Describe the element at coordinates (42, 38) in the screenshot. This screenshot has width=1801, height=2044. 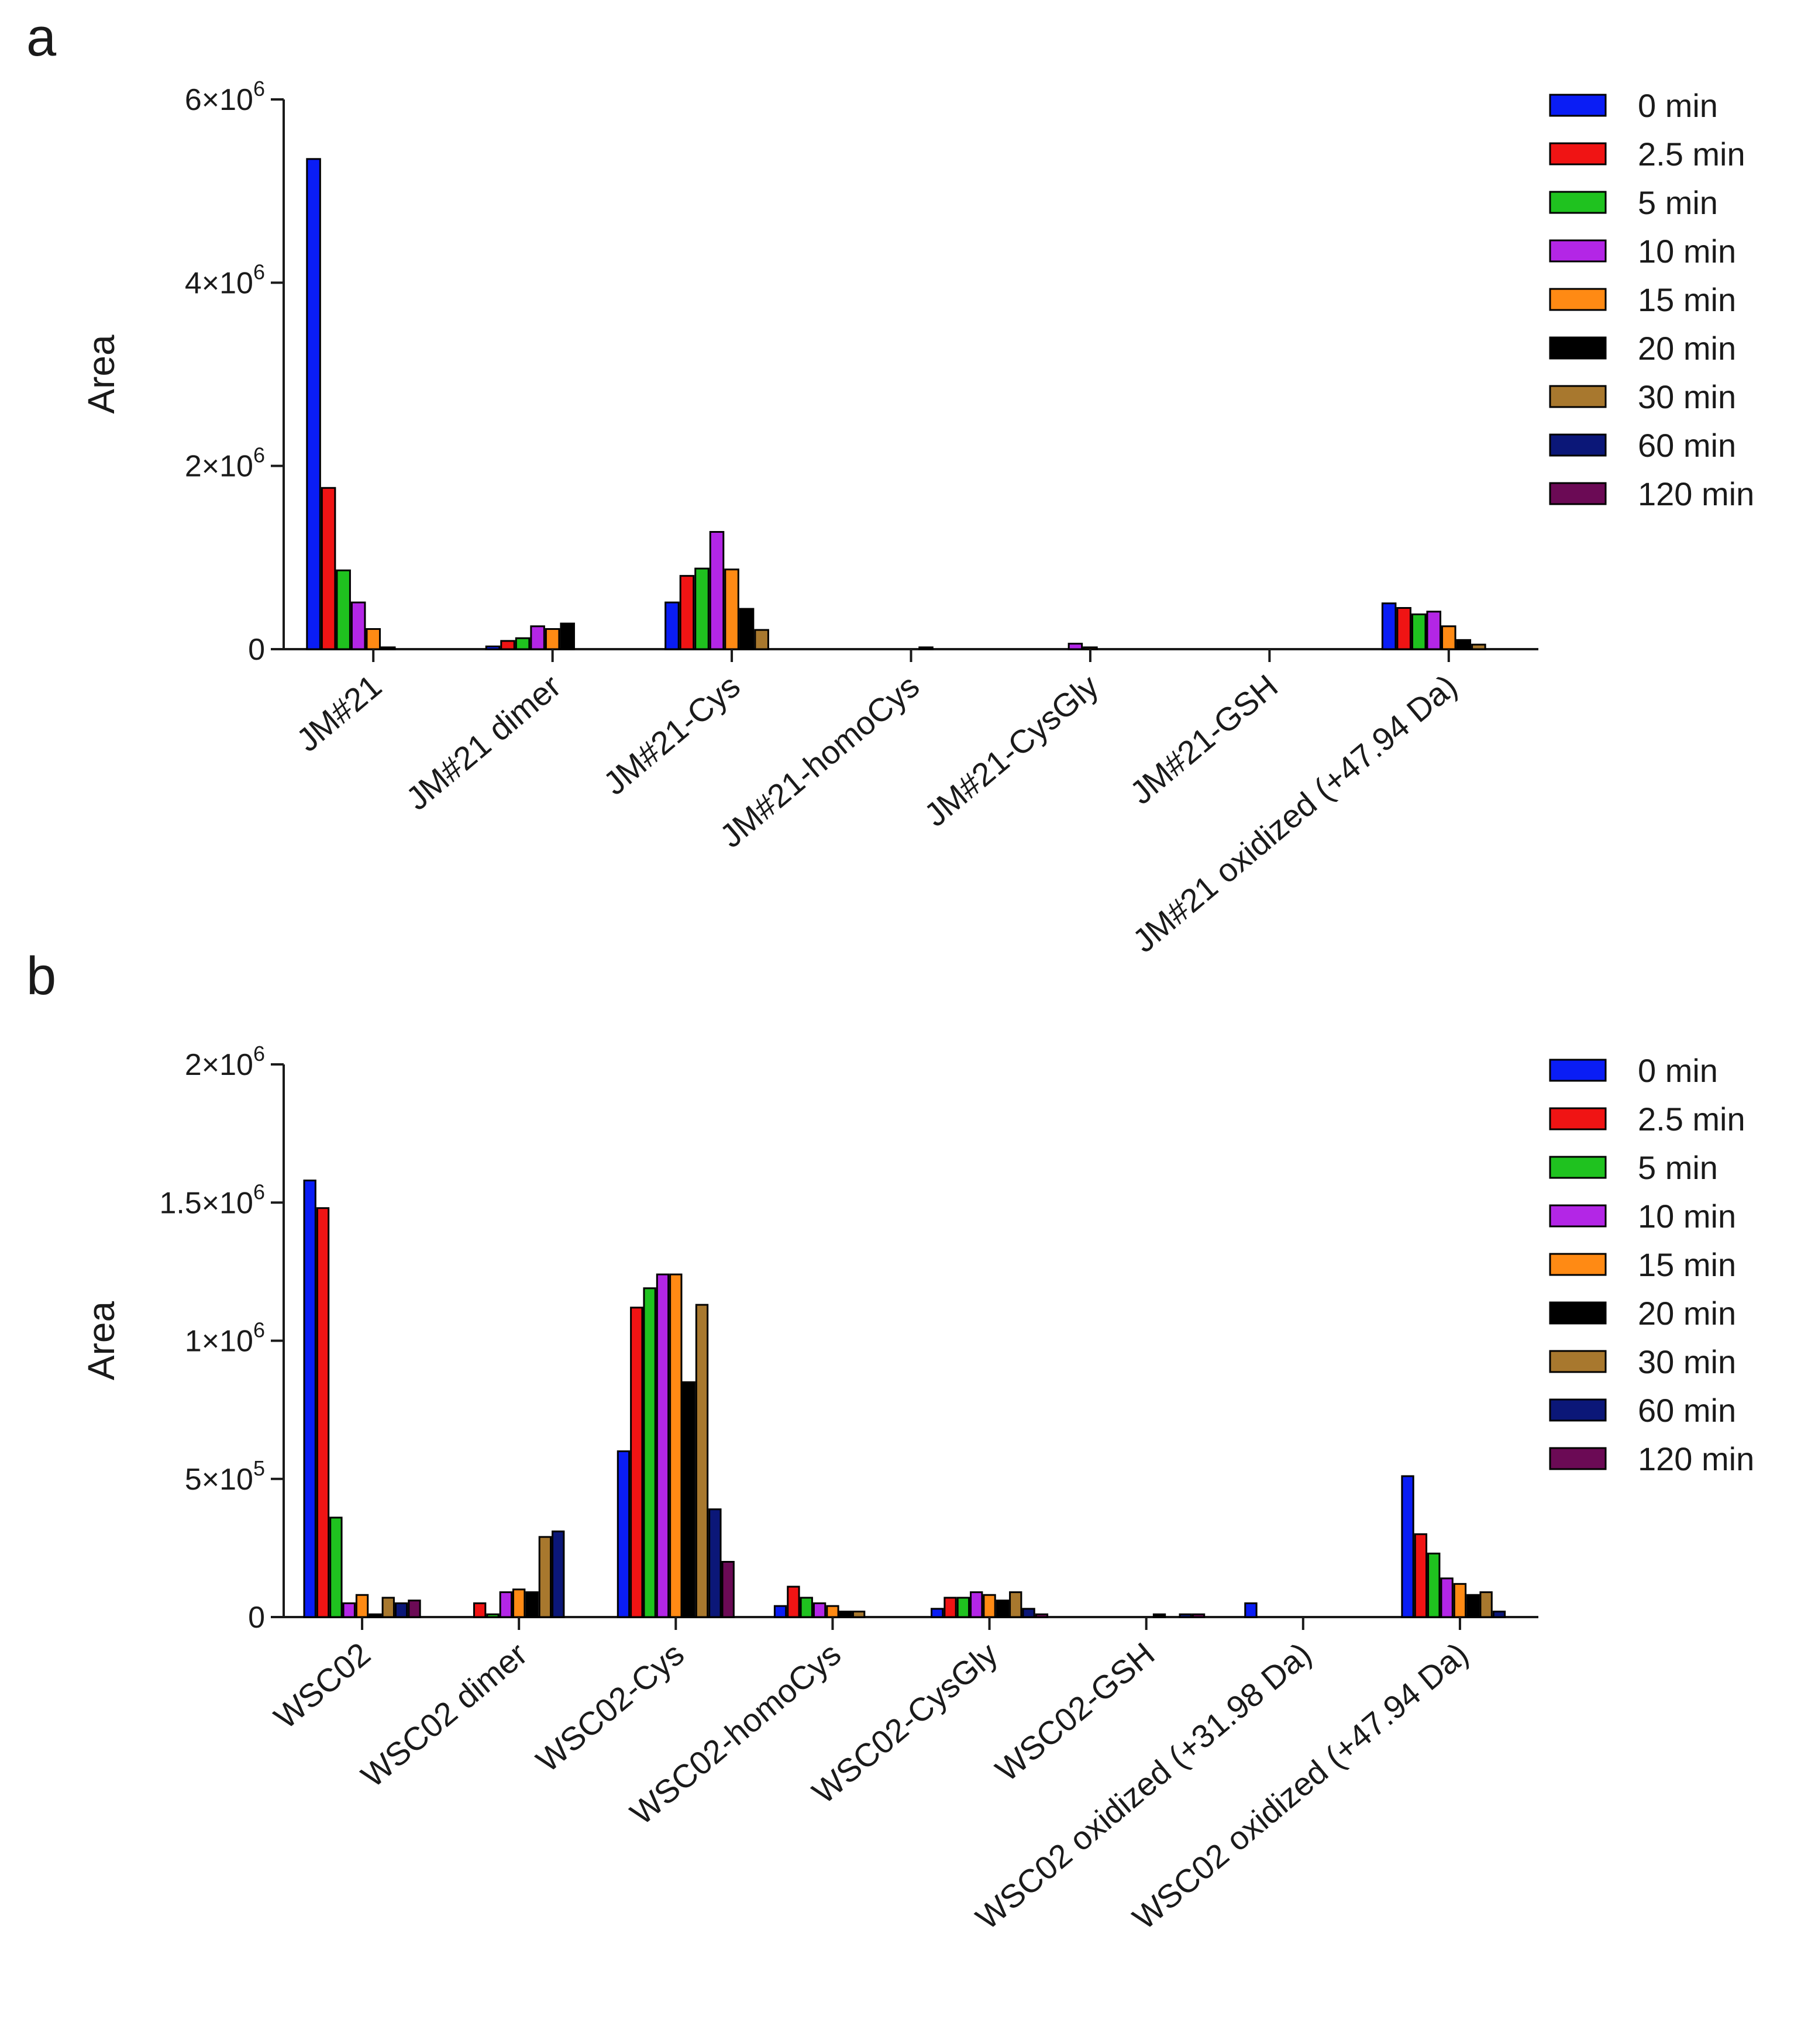
I see `panel-label-a: a` at that location.